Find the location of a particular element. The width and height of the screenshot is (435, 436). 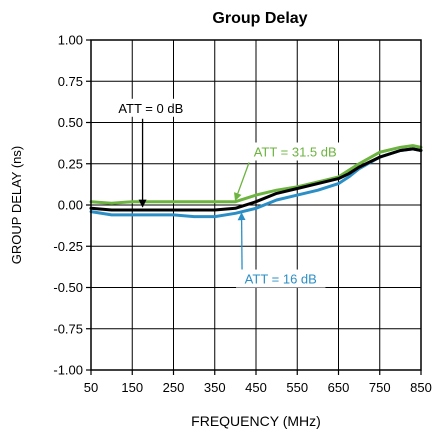

y-tick-label: -1.00 is located at coordinates (68, 370).